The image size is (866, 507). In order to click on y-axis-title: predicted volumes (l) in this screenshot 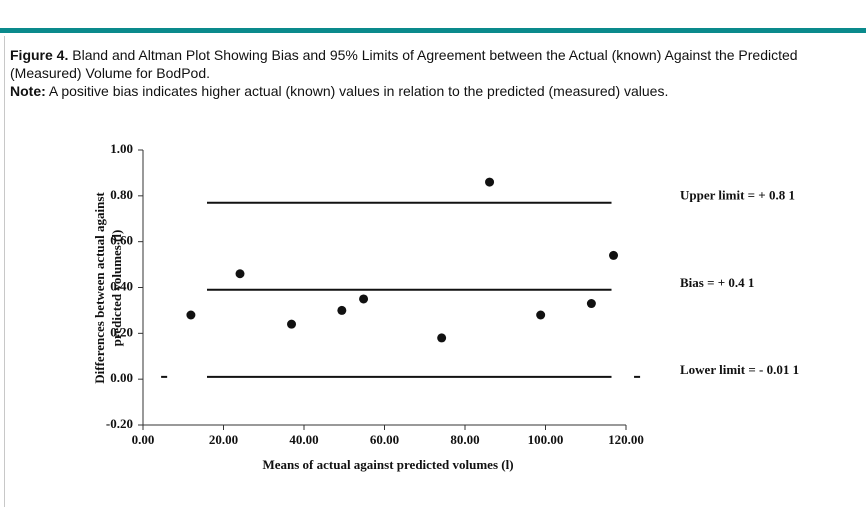, I will do `click(116, 288)`.